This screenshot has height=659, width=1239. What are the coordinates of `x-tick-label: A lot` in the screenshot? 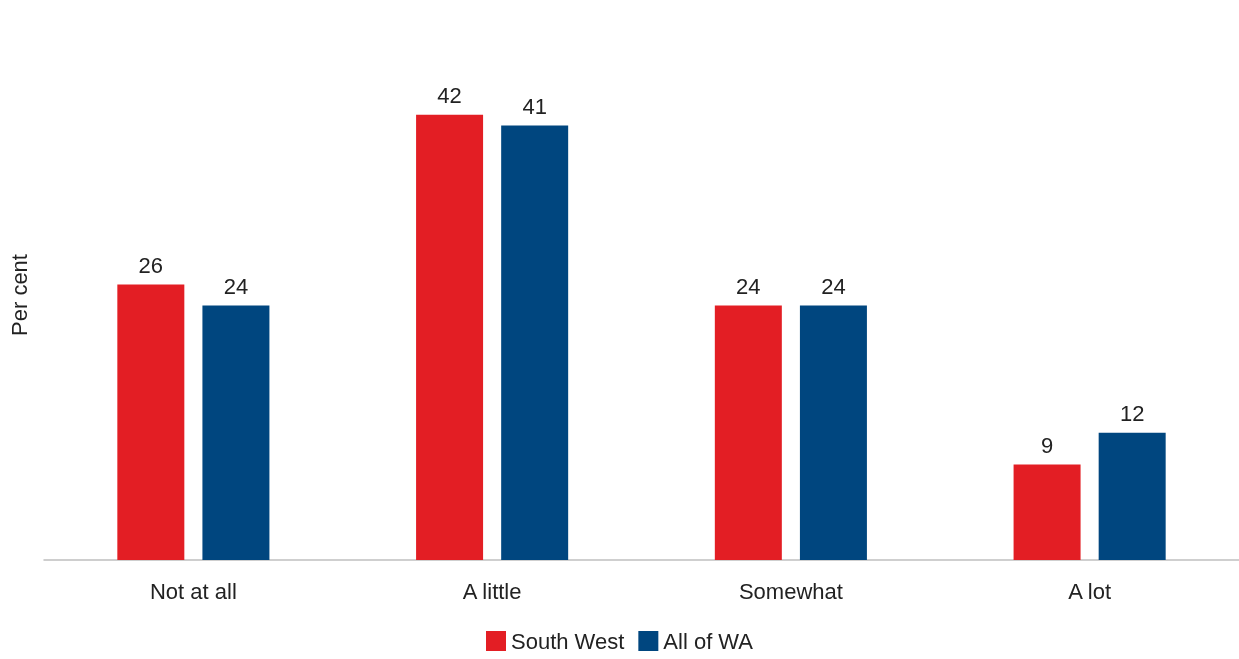 It's located at (1090, 591).